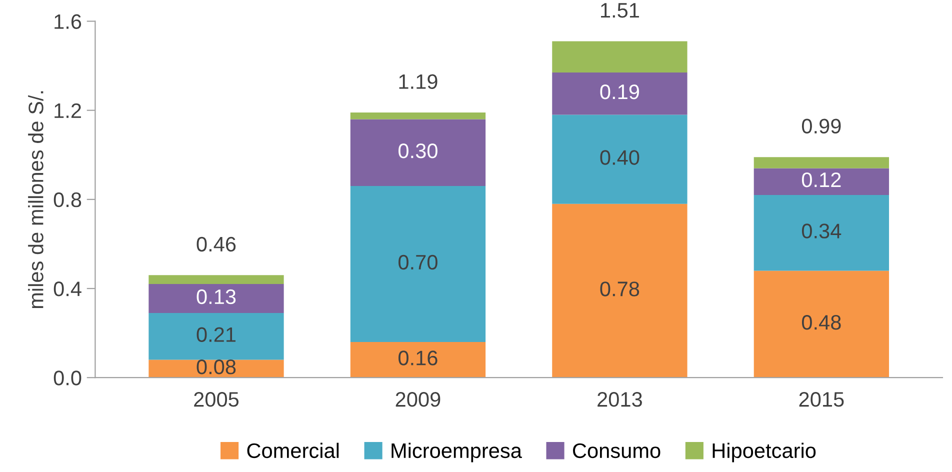  What do you see at coordinates (67, 110) in the screenshot?
I see `y-tick-label: 1.2` at bounding box center [67, 110].